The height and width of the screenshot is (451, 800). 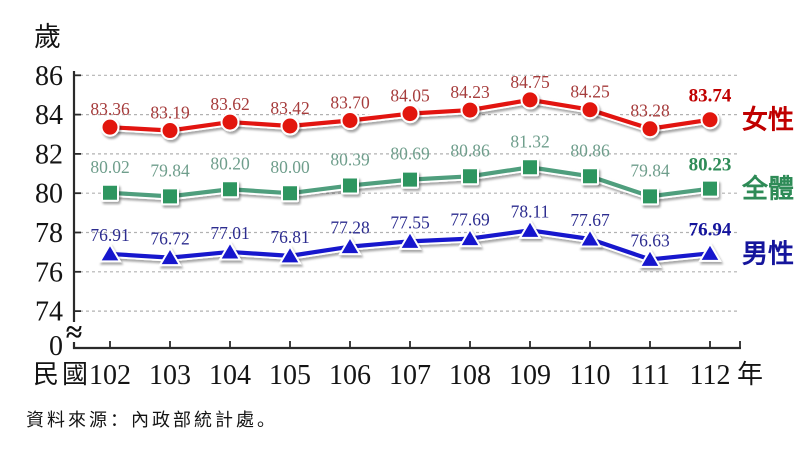 I want to click on 男性-value-label-107: 77.55, so click(x=410, y=222).